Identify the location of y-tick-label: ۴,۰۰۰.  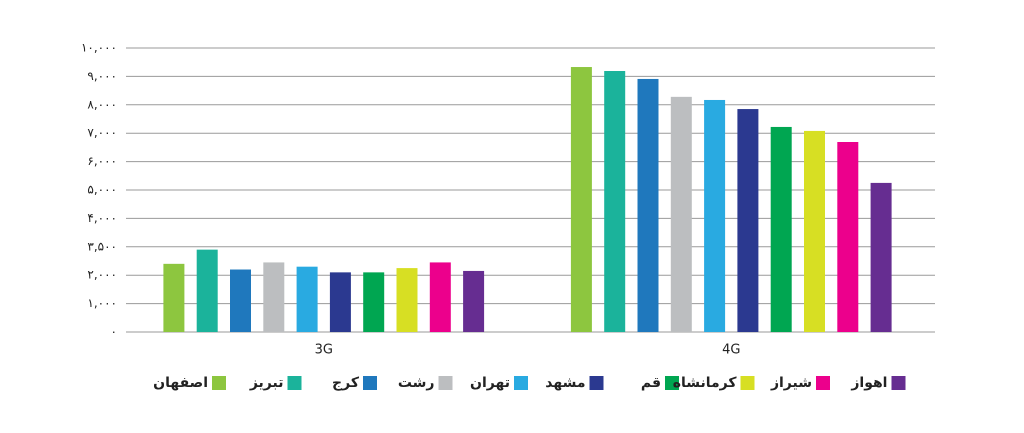
(102, 218).